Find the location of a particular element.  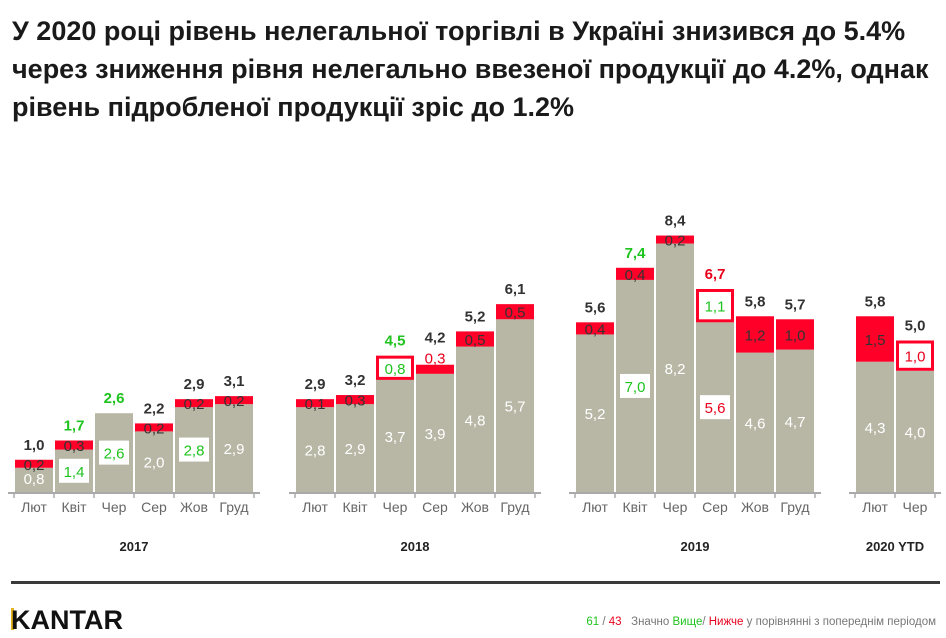

total-value-label: 7,4 is located at coordinates (636, 253).